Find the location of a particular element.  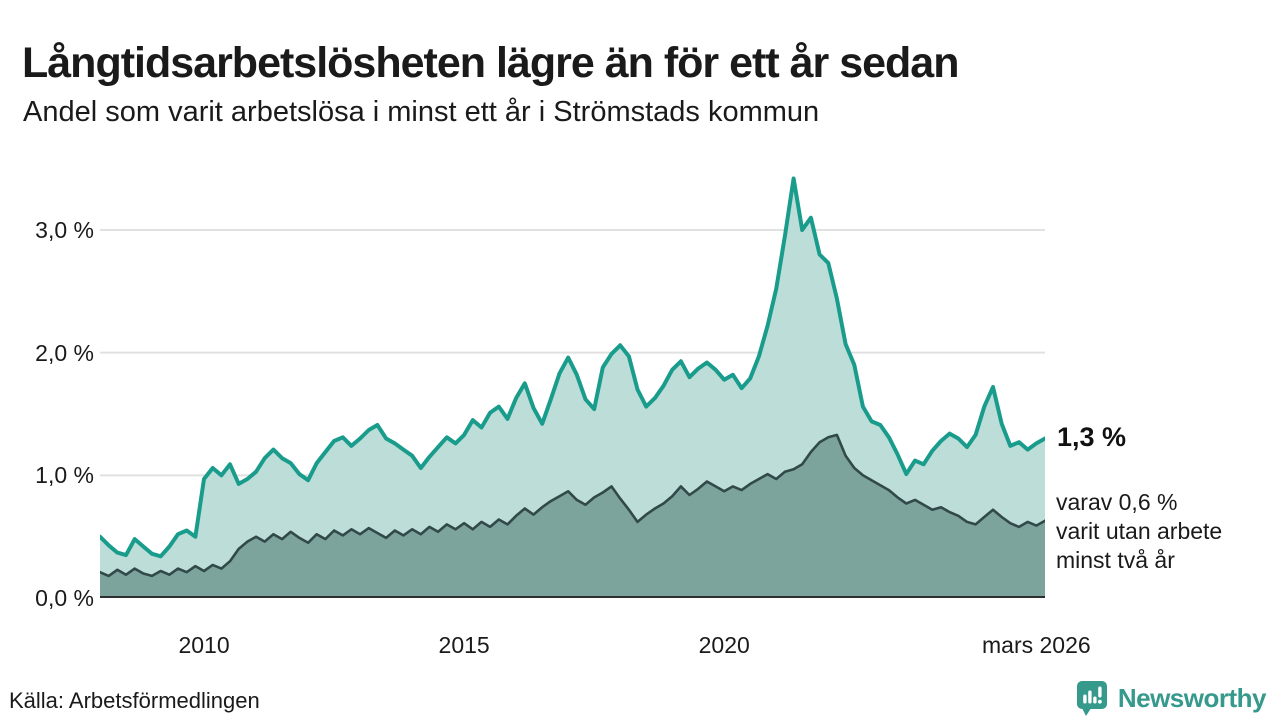

x-axis-tick-label: 2020 is located at coordinates (724, 645).